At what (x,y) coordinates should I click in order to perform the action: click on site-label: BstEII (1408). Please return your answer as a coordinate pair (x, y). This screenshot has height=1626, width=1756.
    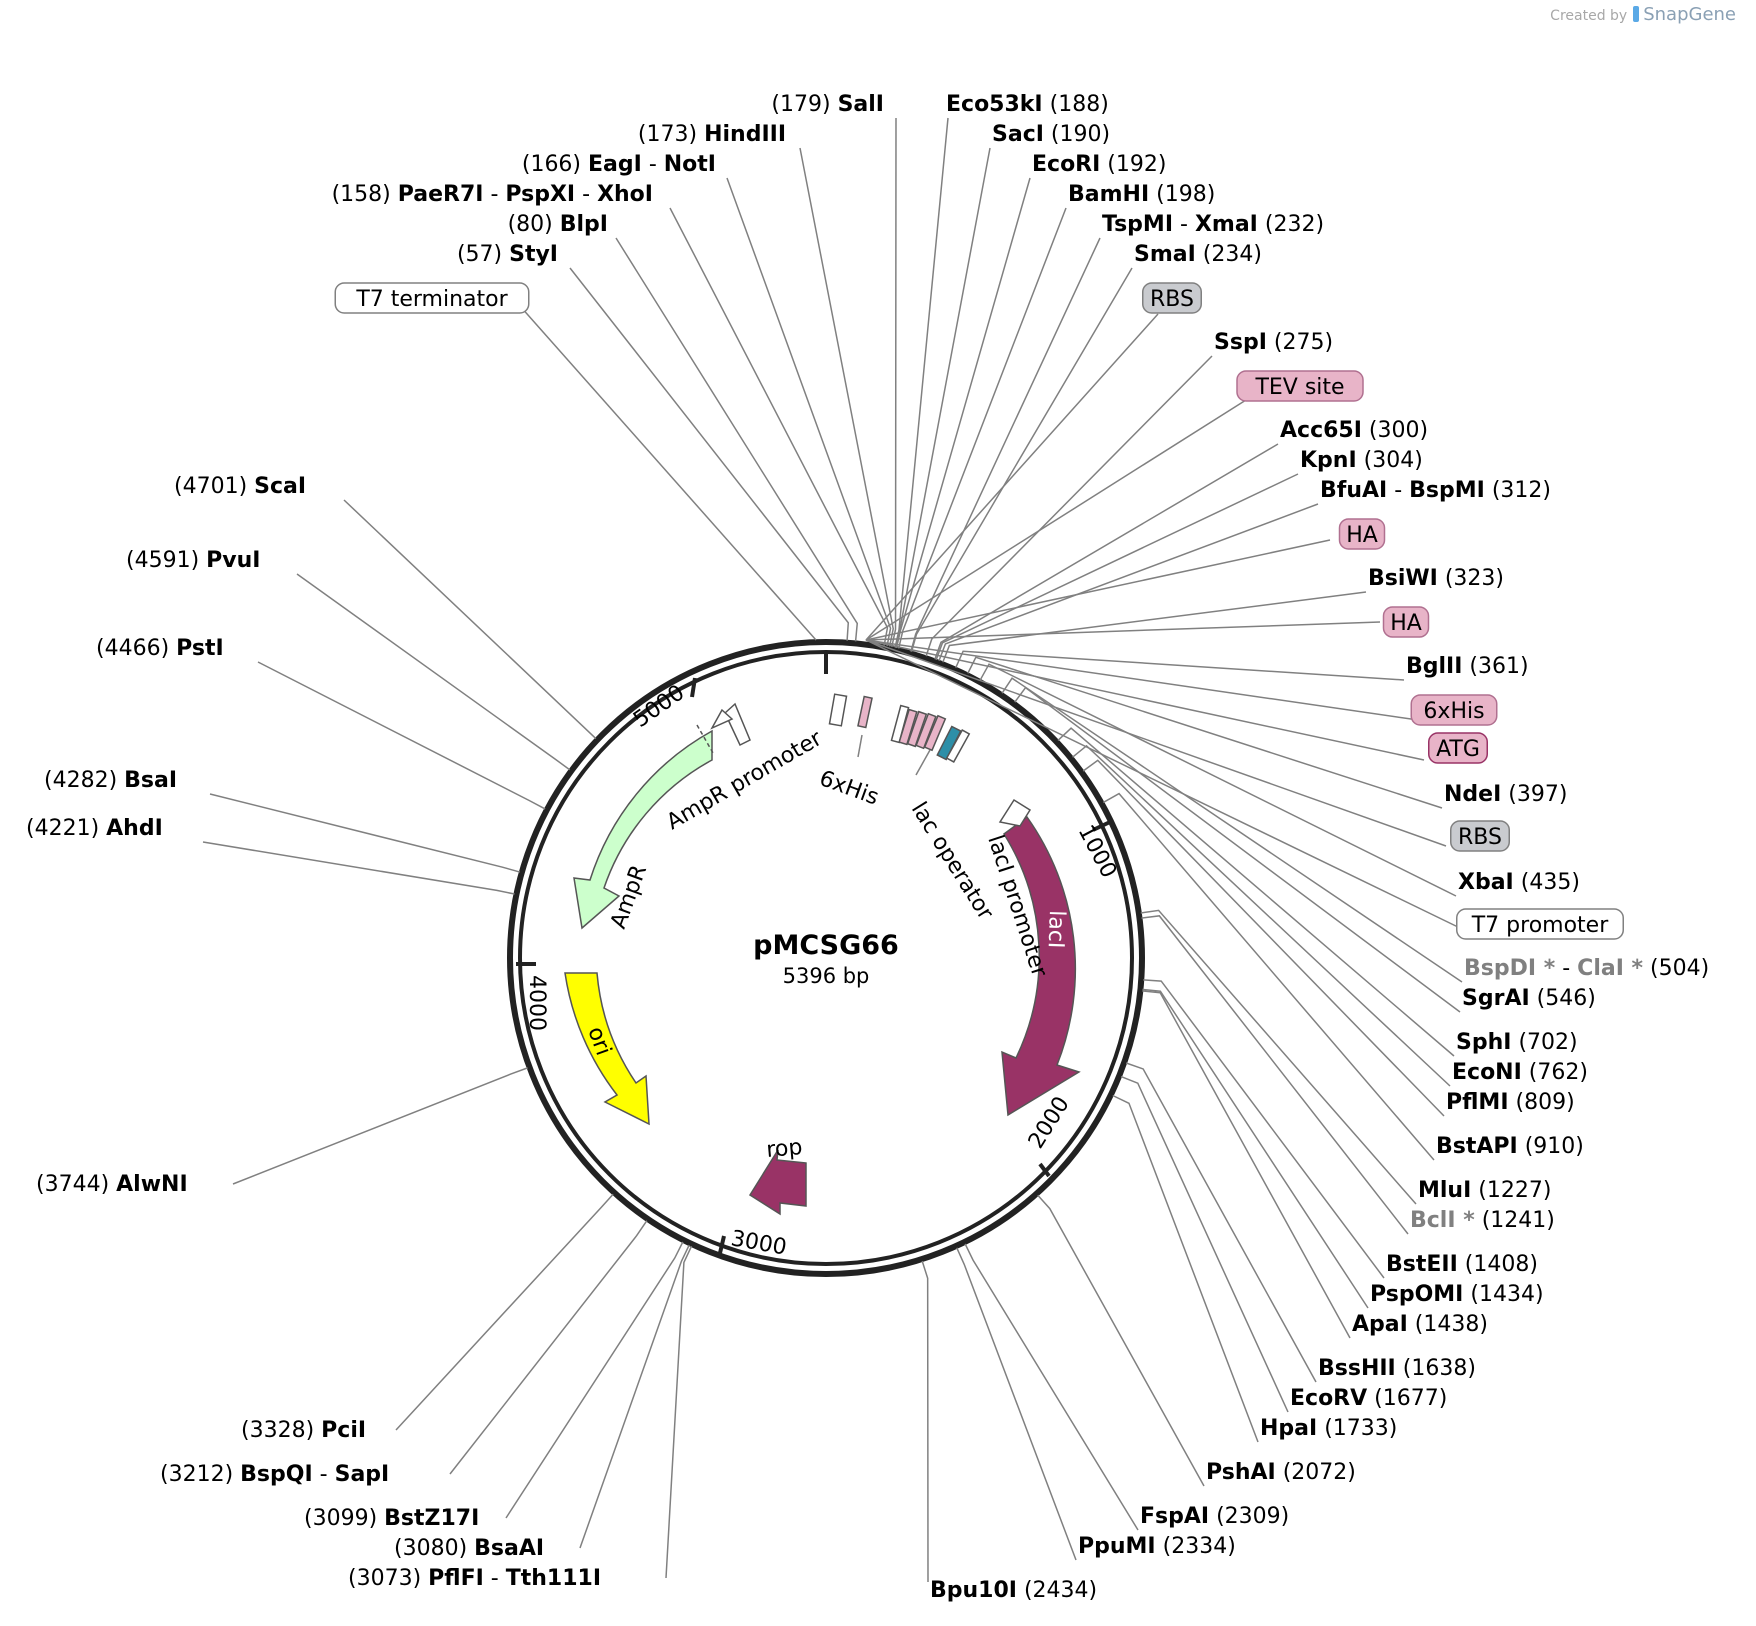
    Looking at the image, I should click on (1462, 1264).